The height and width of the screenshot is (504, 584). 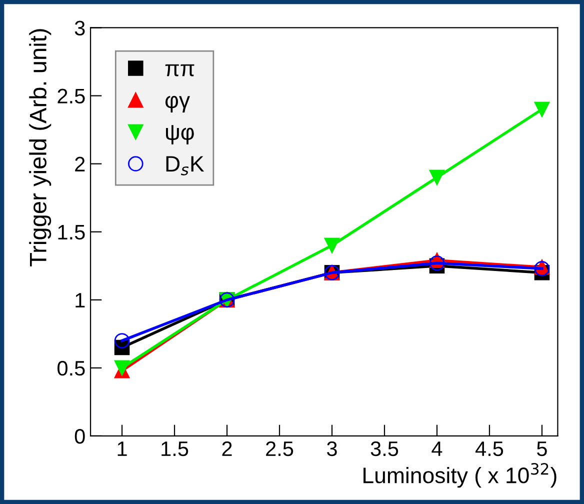 What do you see at coordinates (177, 104) in the screenshot?
I see `legend-label: φγ` at bounding box center [177, 104].